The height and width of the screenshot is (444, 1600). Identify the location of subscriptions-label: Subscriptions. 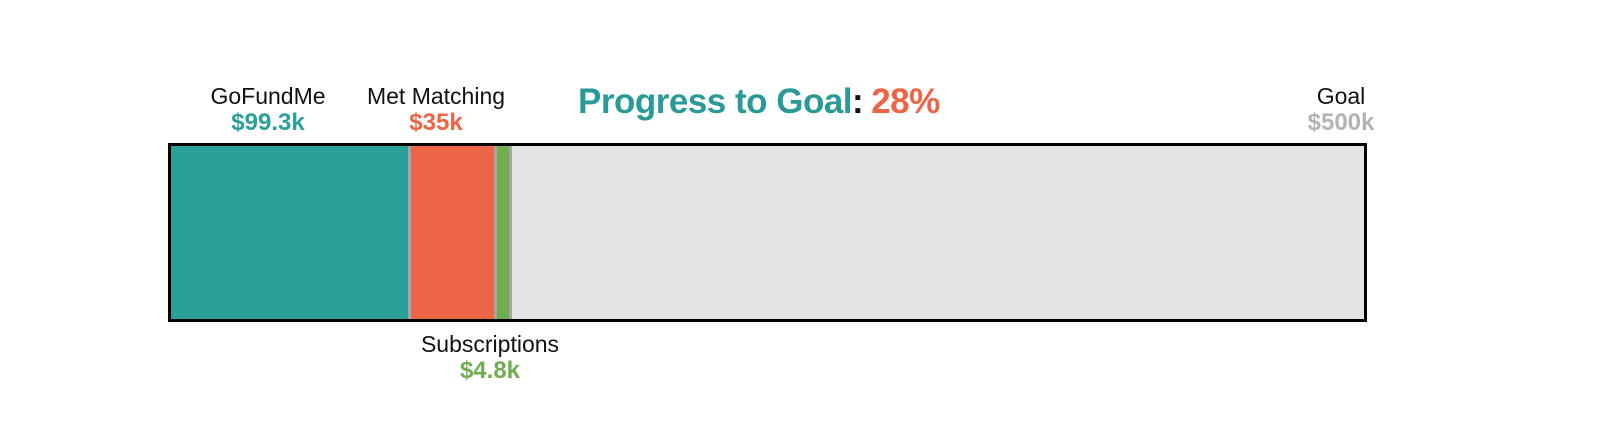
(490, 344).